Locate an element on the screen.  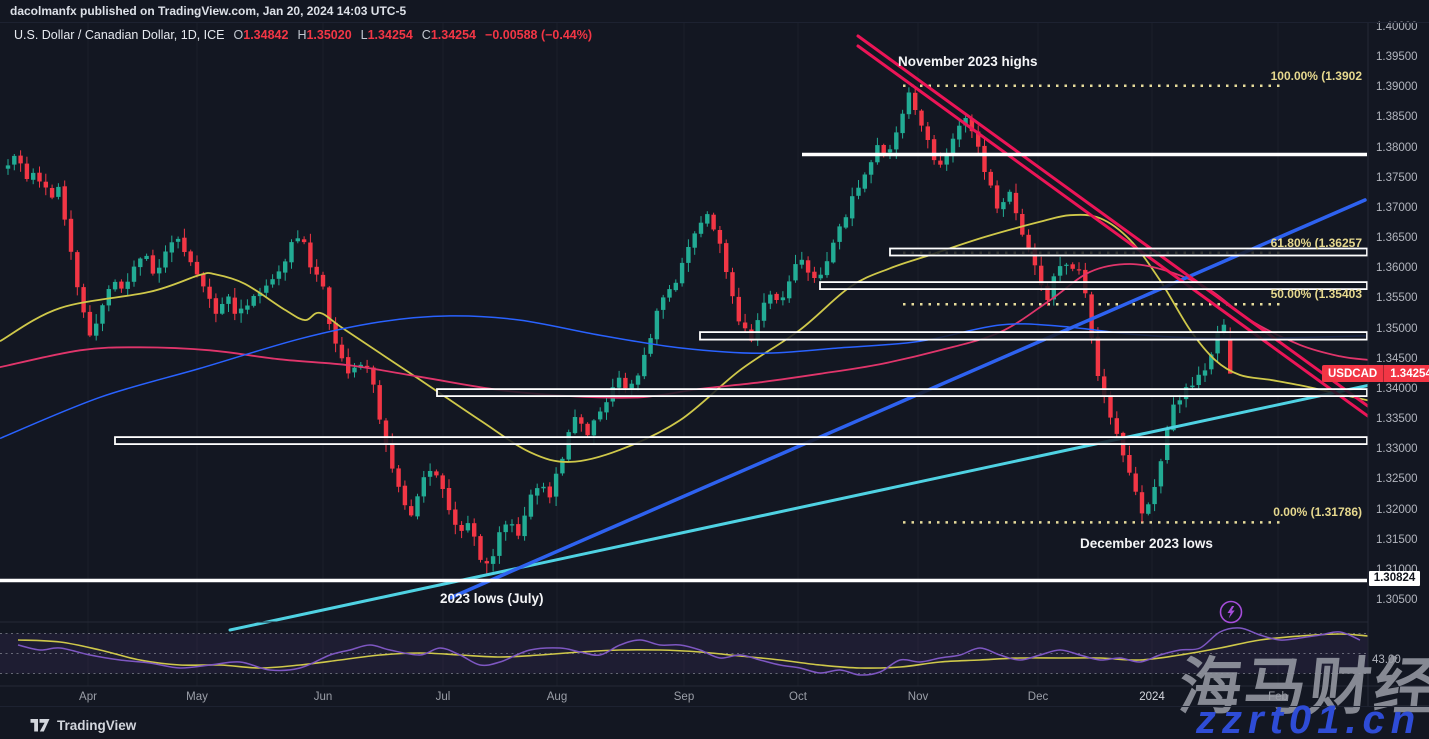
price-axis-label: 1.36000 is located at coordinates (1397, 268).